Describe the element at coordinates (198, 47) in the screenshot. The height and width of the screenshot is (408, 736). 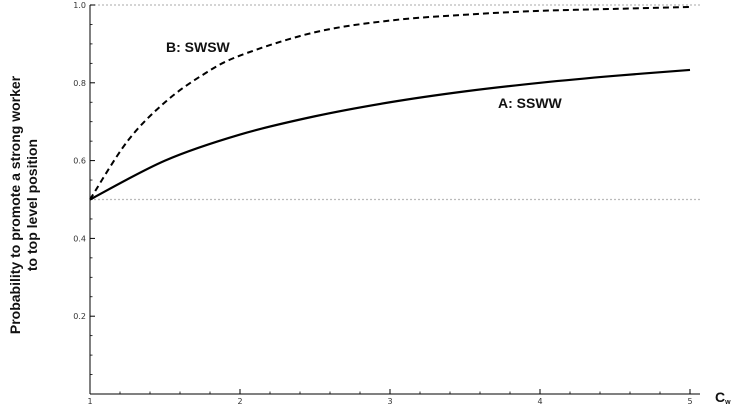
I see `series-label-b: B: SWSW` at that location.